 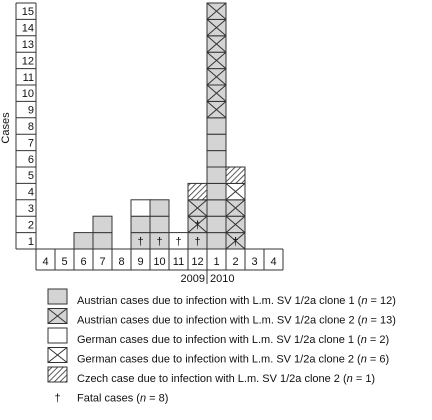 What do you see at coordinates (31, 127) in the screenshot?
I see `y-tick-label: 8` at bounding box center [31, 127].